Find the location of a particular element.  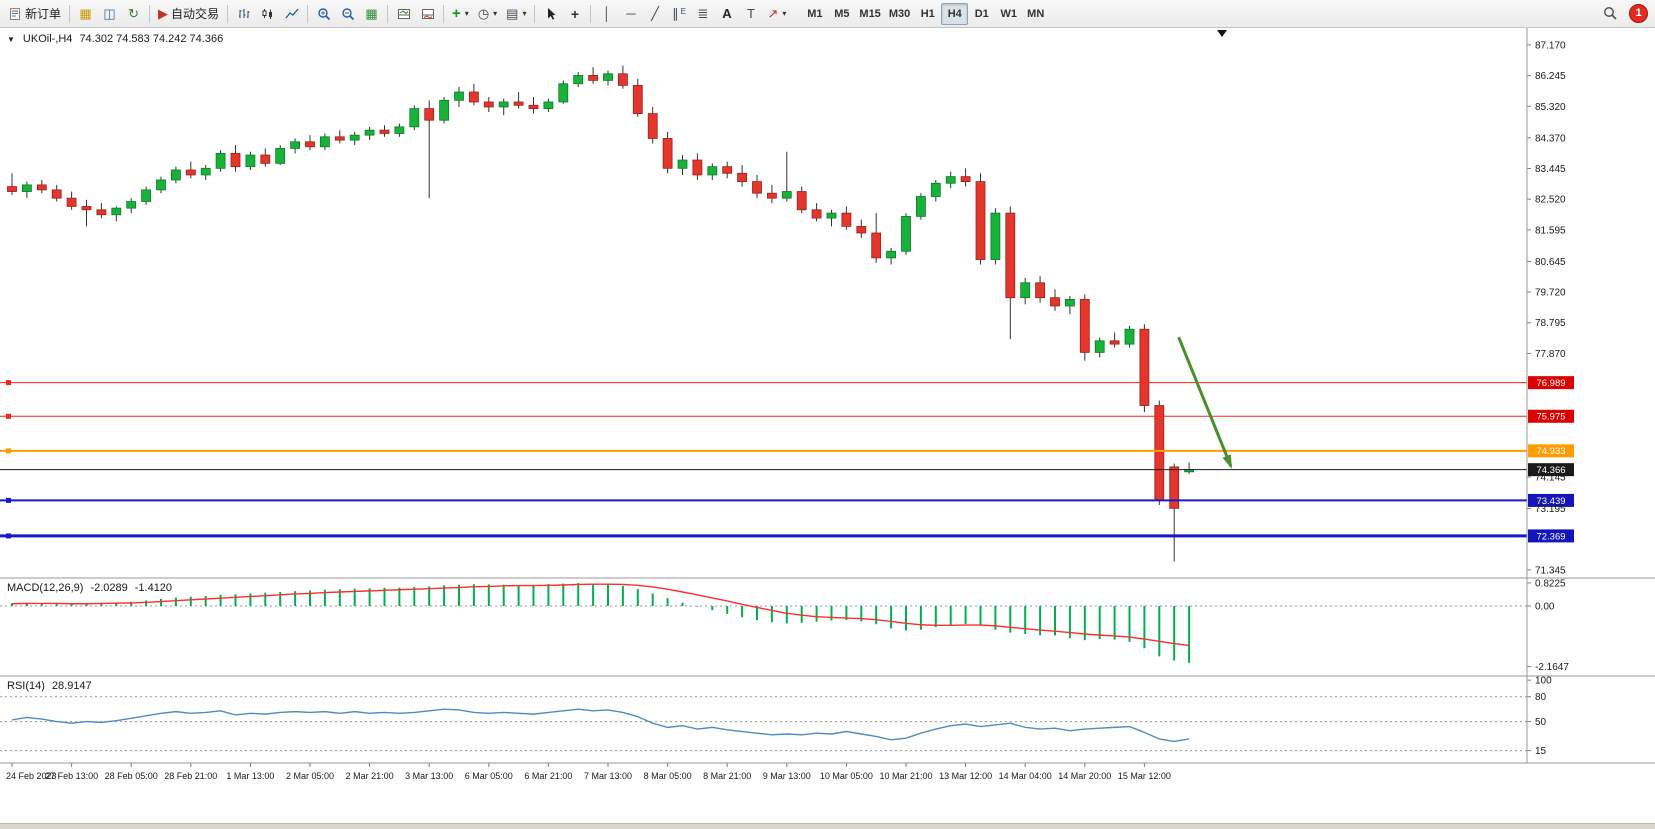

svg-text: 6 Mar 21:00 is located at coordinates (548, 776).